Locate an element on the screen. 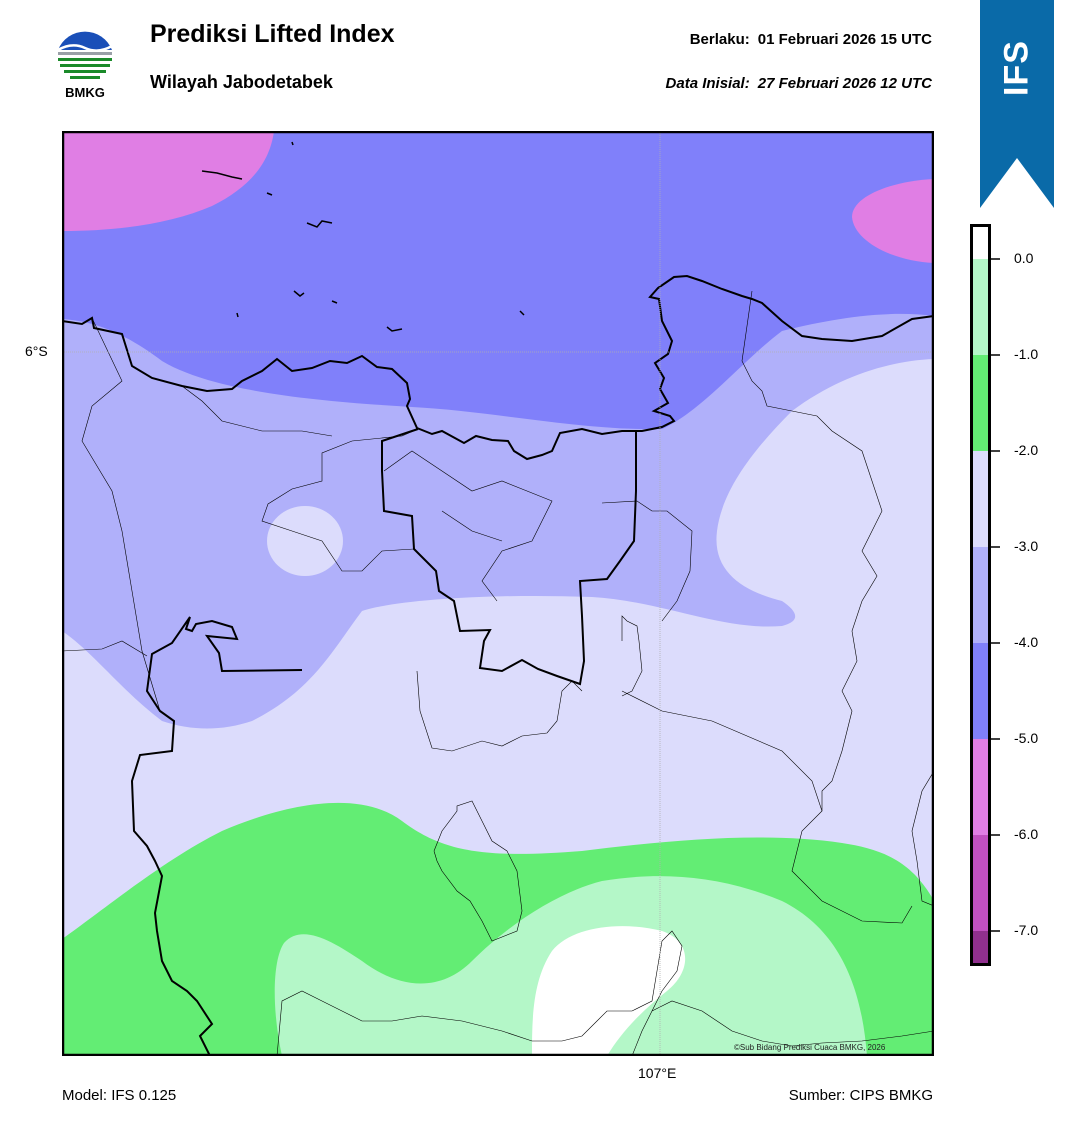  colorbar-tick-label: -3.0 is located at coordinates (1026, 546).